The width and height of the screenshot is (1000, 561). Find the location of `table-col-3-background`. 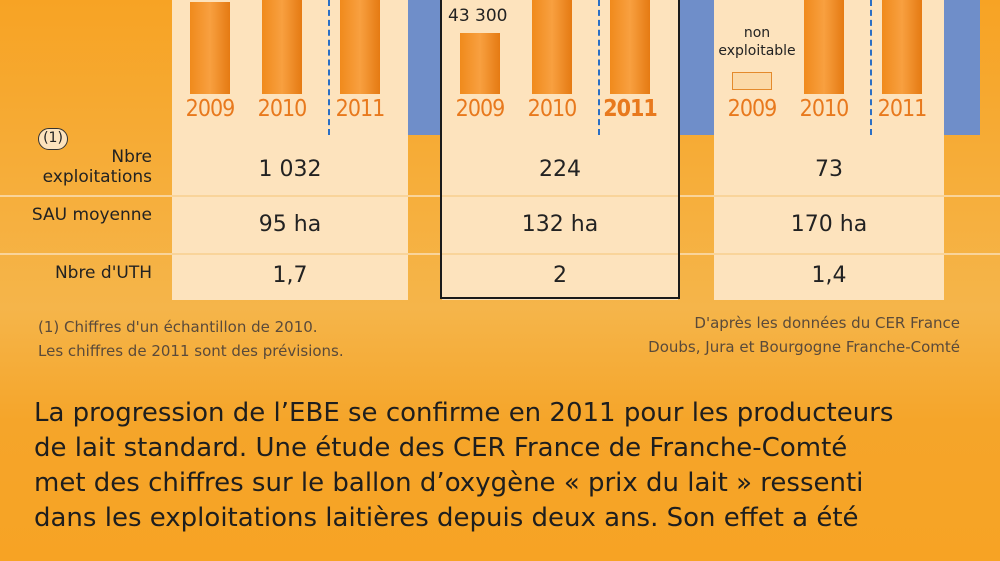

table-col-3-background is located at coordinates (829, 217).